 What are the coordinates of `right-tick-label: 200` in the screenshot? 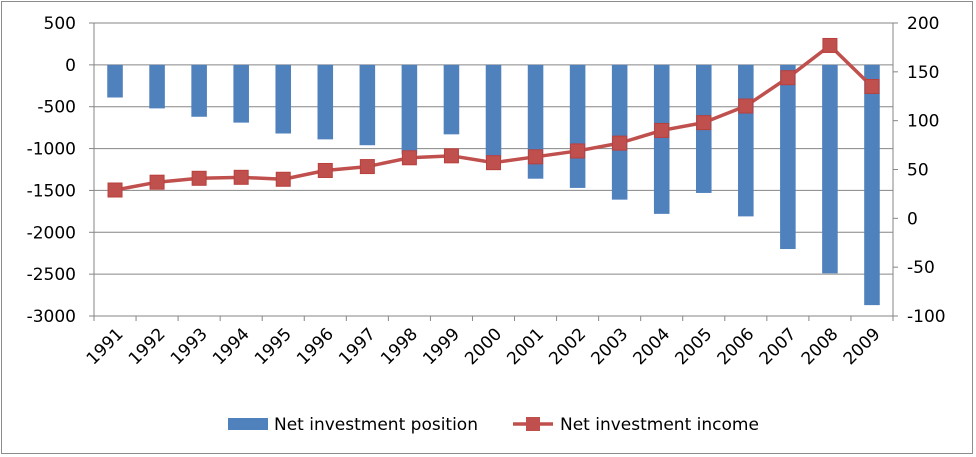 It's located at (923, 24).